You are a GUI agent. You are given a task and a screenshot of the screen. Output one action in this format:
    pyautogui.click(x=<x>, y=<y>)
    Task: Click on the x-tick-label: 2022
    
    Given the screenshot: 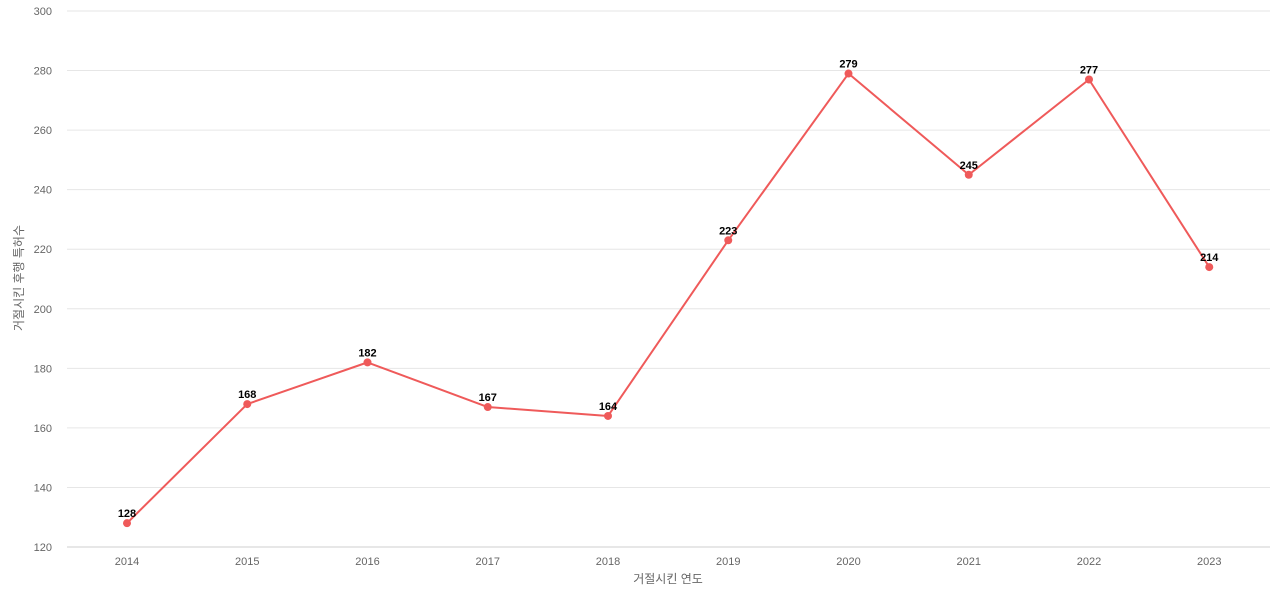 What is the action you would take?
    pyautogui.click(x=1089, y=562)
    